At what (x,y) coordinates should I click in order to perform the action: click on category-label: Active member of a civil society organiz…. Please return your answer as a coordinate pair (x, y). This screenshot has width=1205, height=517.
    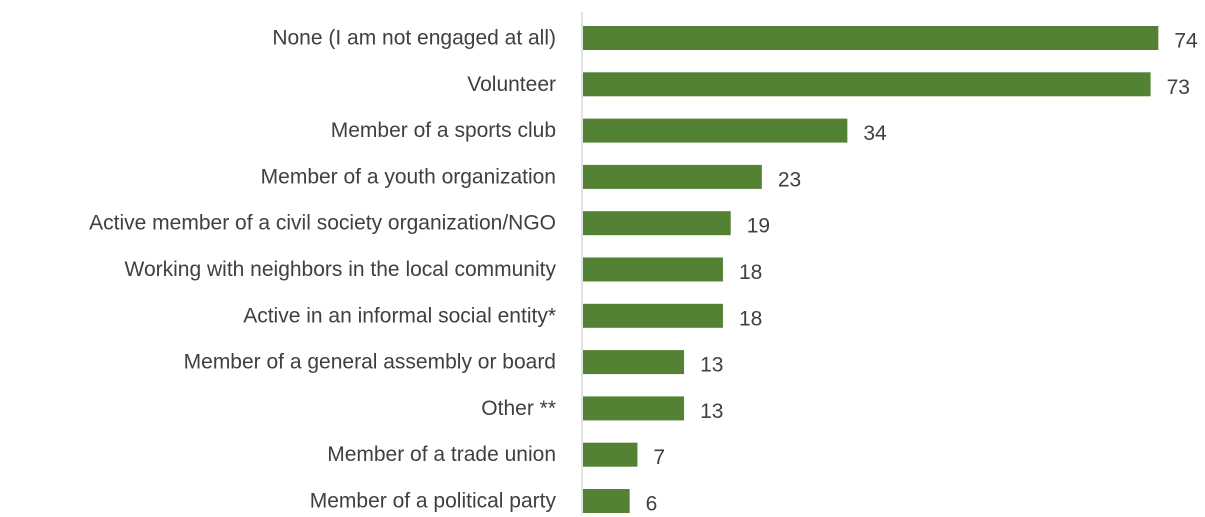
    Looking at the image, I should click on (322, 223).